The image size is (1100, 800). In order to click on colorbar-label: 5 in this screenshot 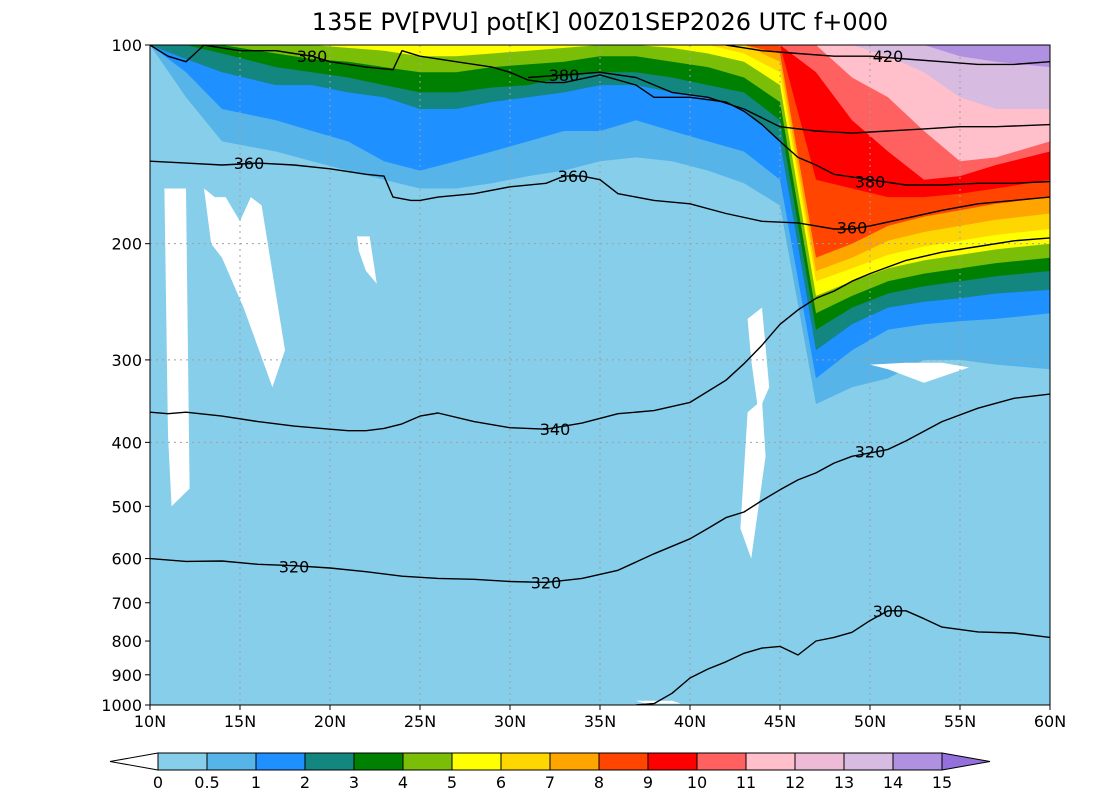, I will do `click(452, 782)`.